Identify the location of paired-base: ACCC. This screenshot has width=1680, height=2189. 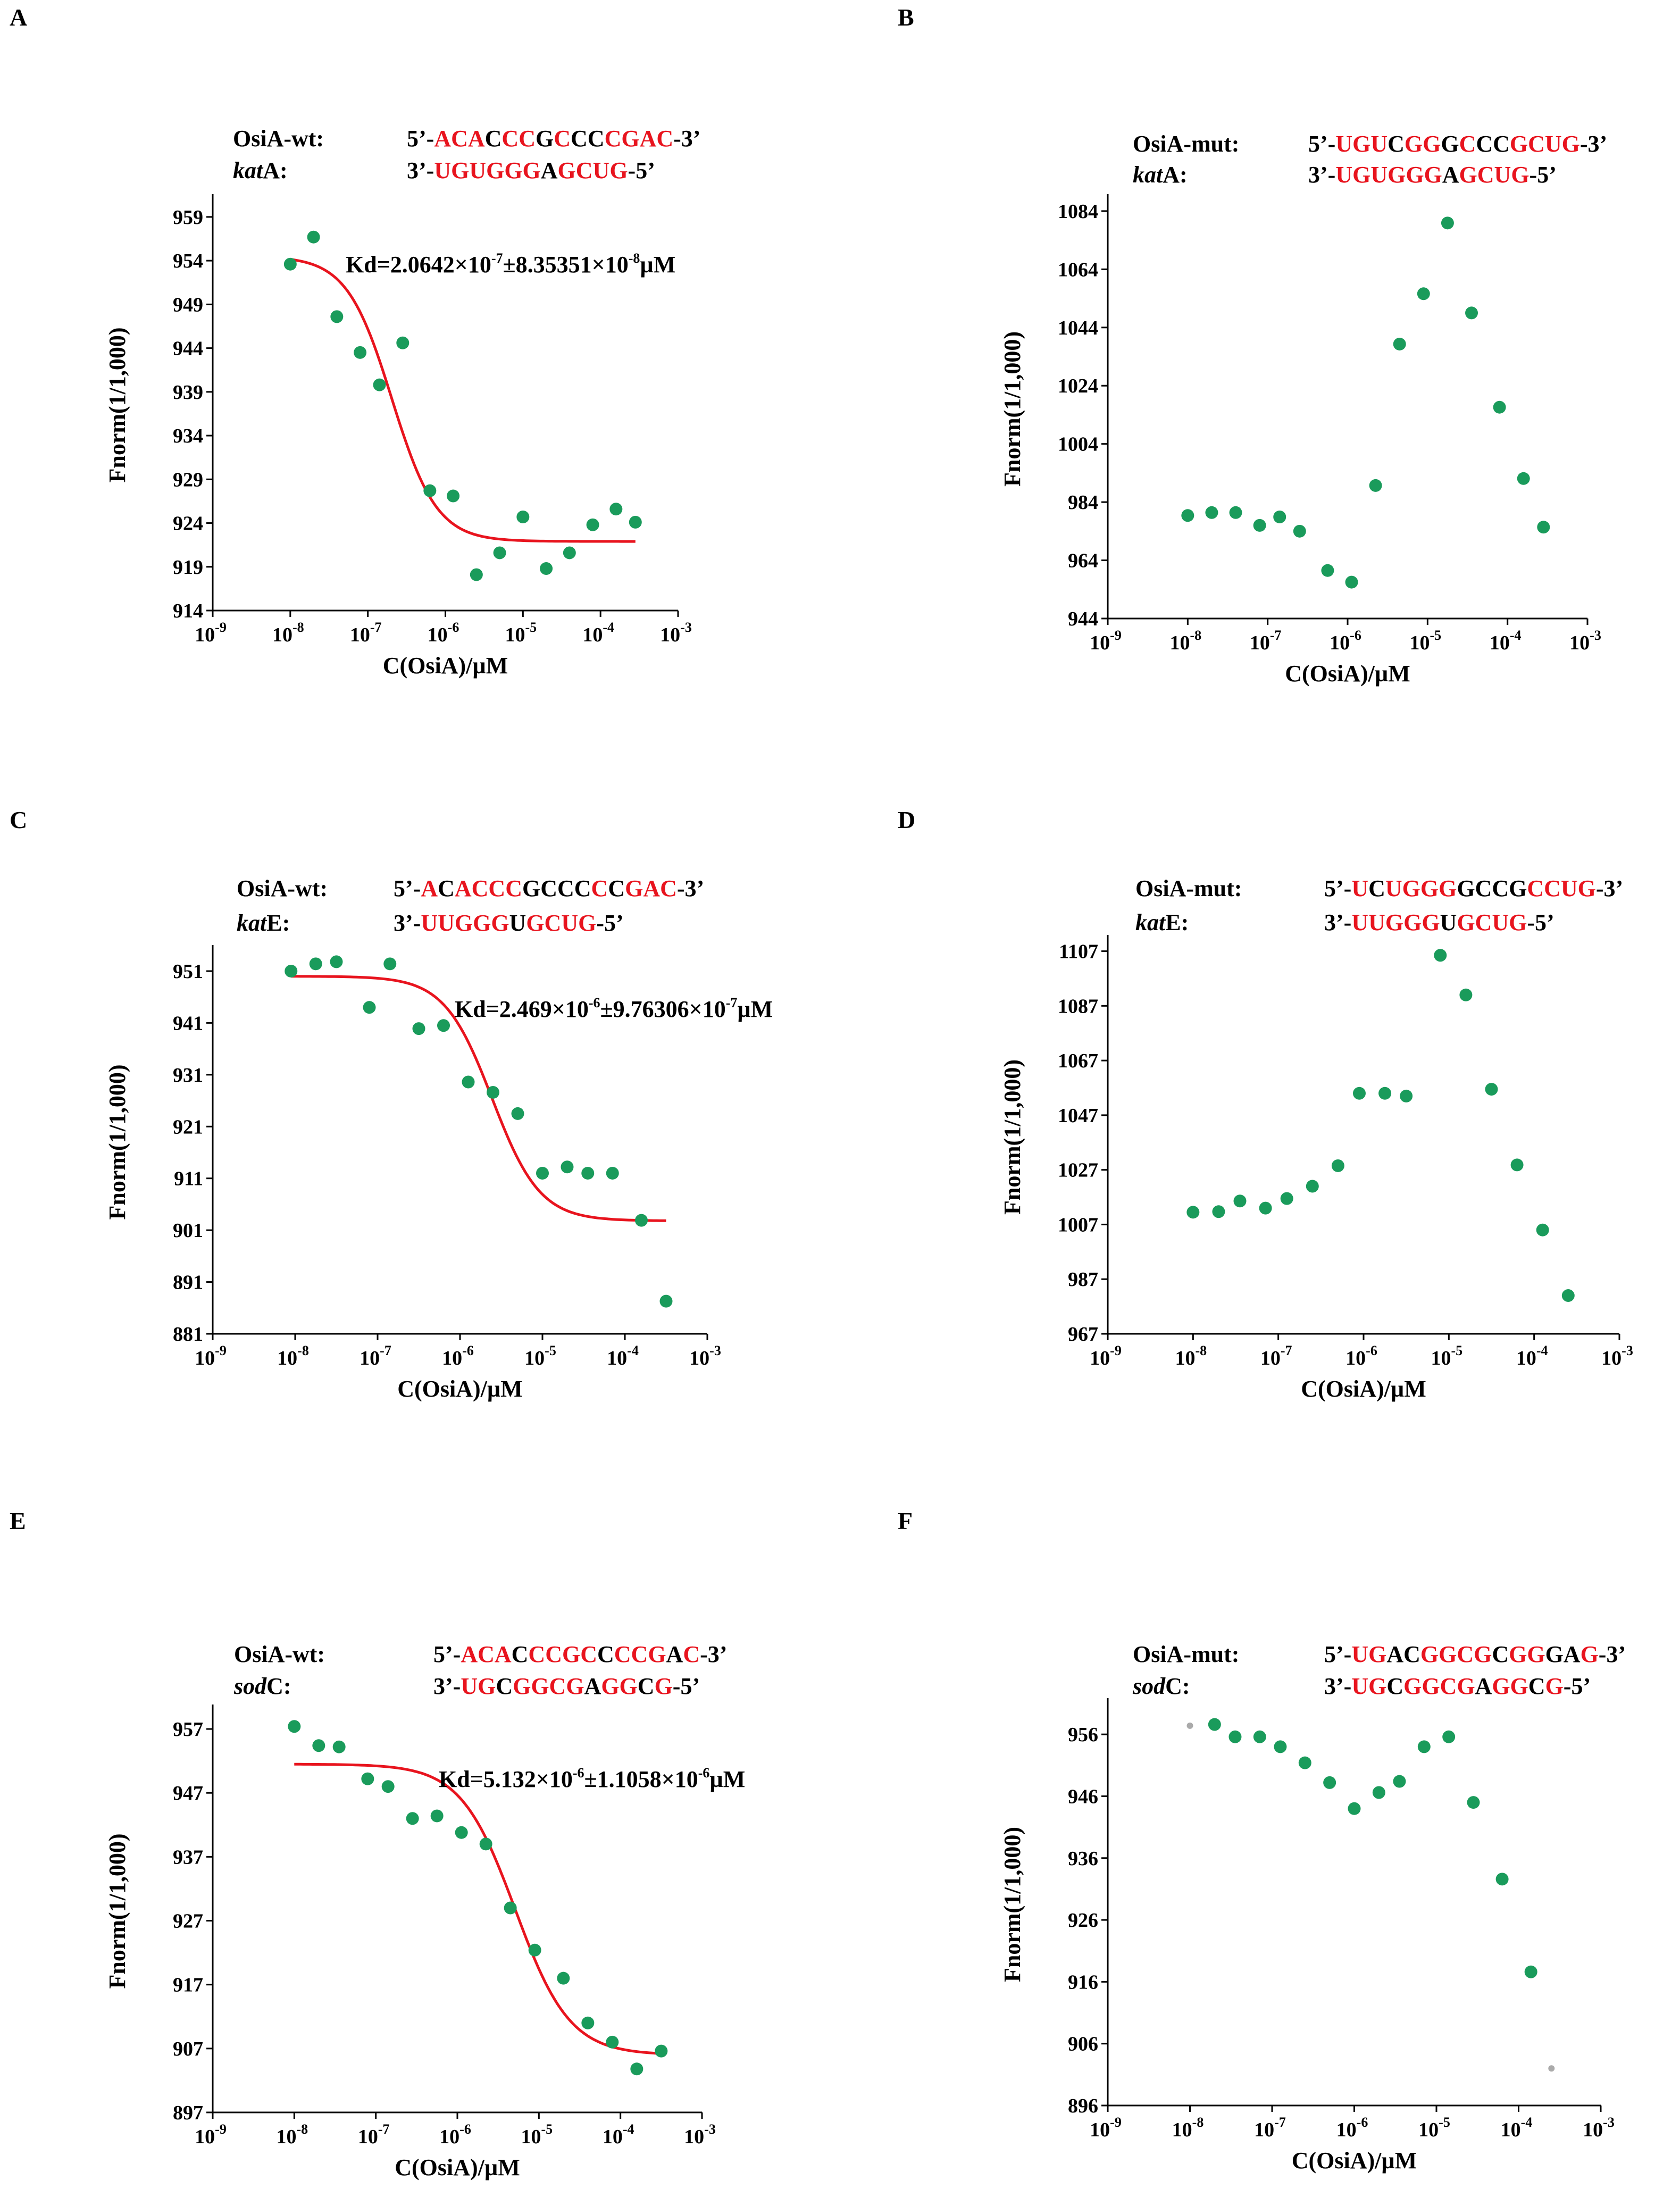
(489, 888).